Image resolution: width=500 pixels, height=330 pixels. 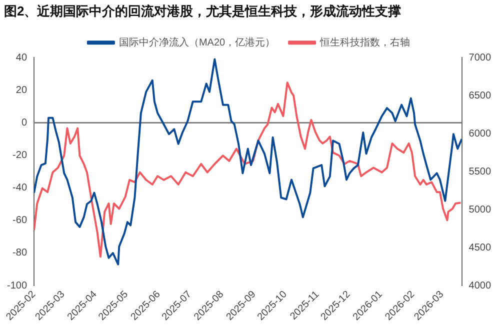 What do you see at coordinates (22, 58) in the screenshot?
I see `y-tick-label: 40` at bounding box center [22, 58].